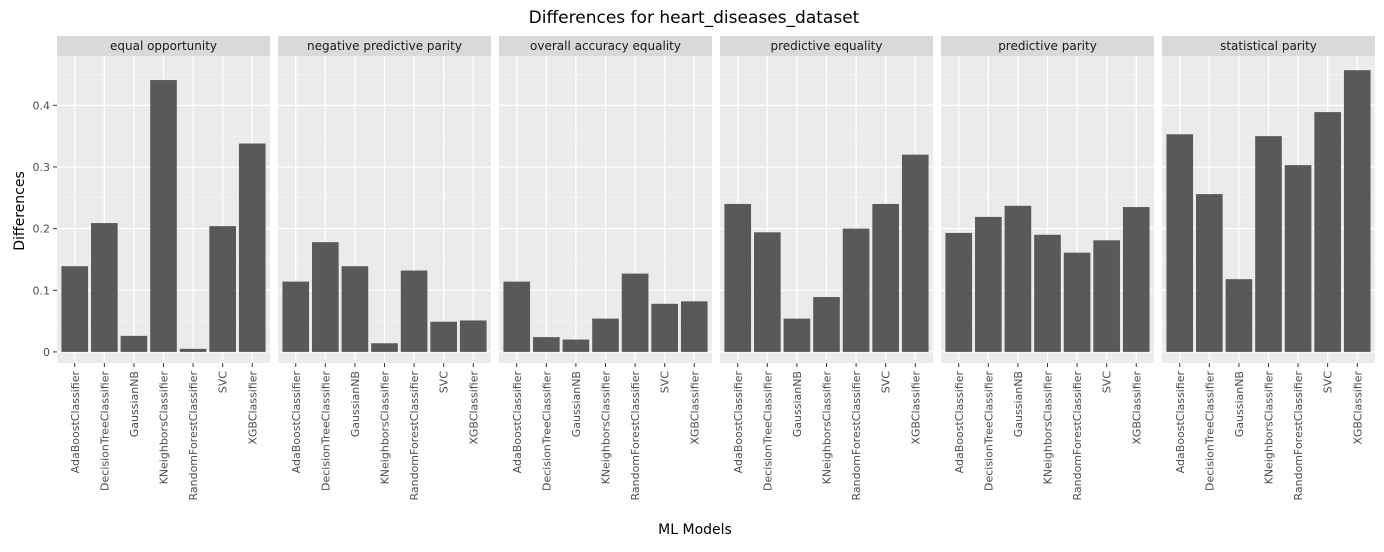 The image size is (1384, 552). Describe the element at coordinates (163, 46) in the screenshot. I see `facet-strip-label: equal opportunity` at that location.